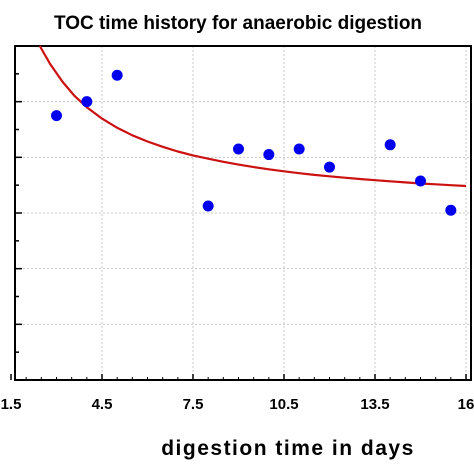 This screenshot has height=474, width=474. Describe the element at coordinates (237, 404) in the screenshot. I see `x-tick-labels: 1.5 4.5 7.5 10.5 13.5 16` at that location.